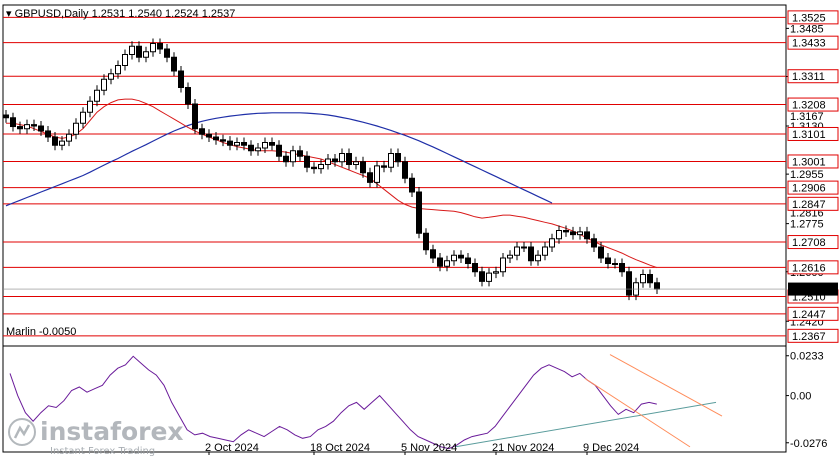 The width and height of the screenshot is (840, 459). Describe the element at coordinates (807, 117) in the screenshot. I see `price-tick-label: 1.3167` at that location.